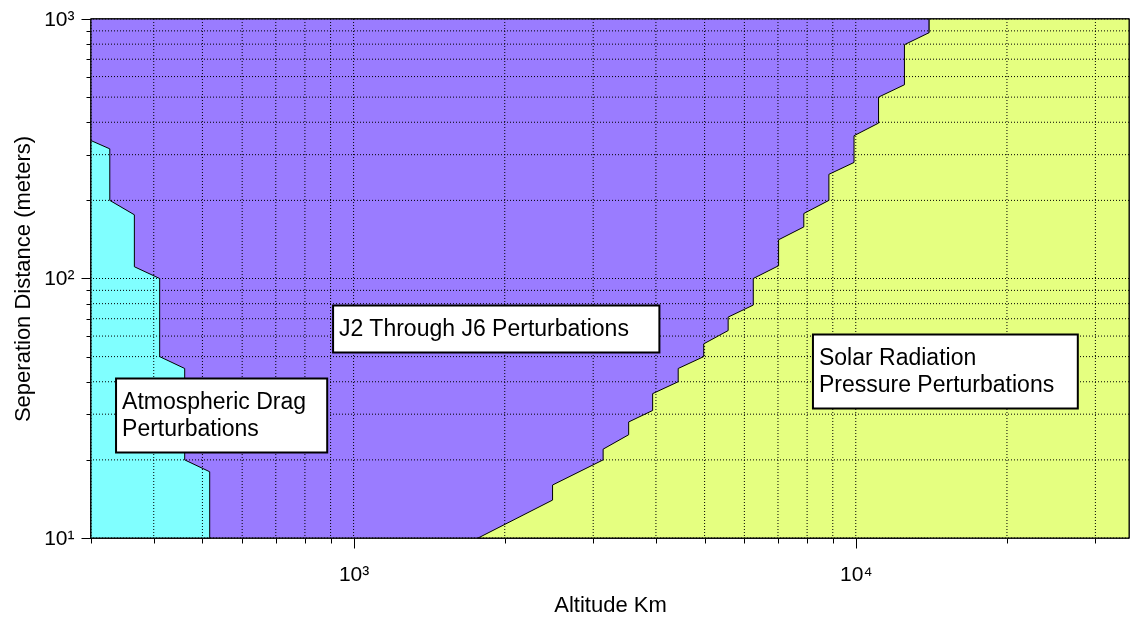  What do you see at coordinates (856, 573) in the screenshot?
I see `x-tick-label: 10⁴` at bounding box center [856, 573].